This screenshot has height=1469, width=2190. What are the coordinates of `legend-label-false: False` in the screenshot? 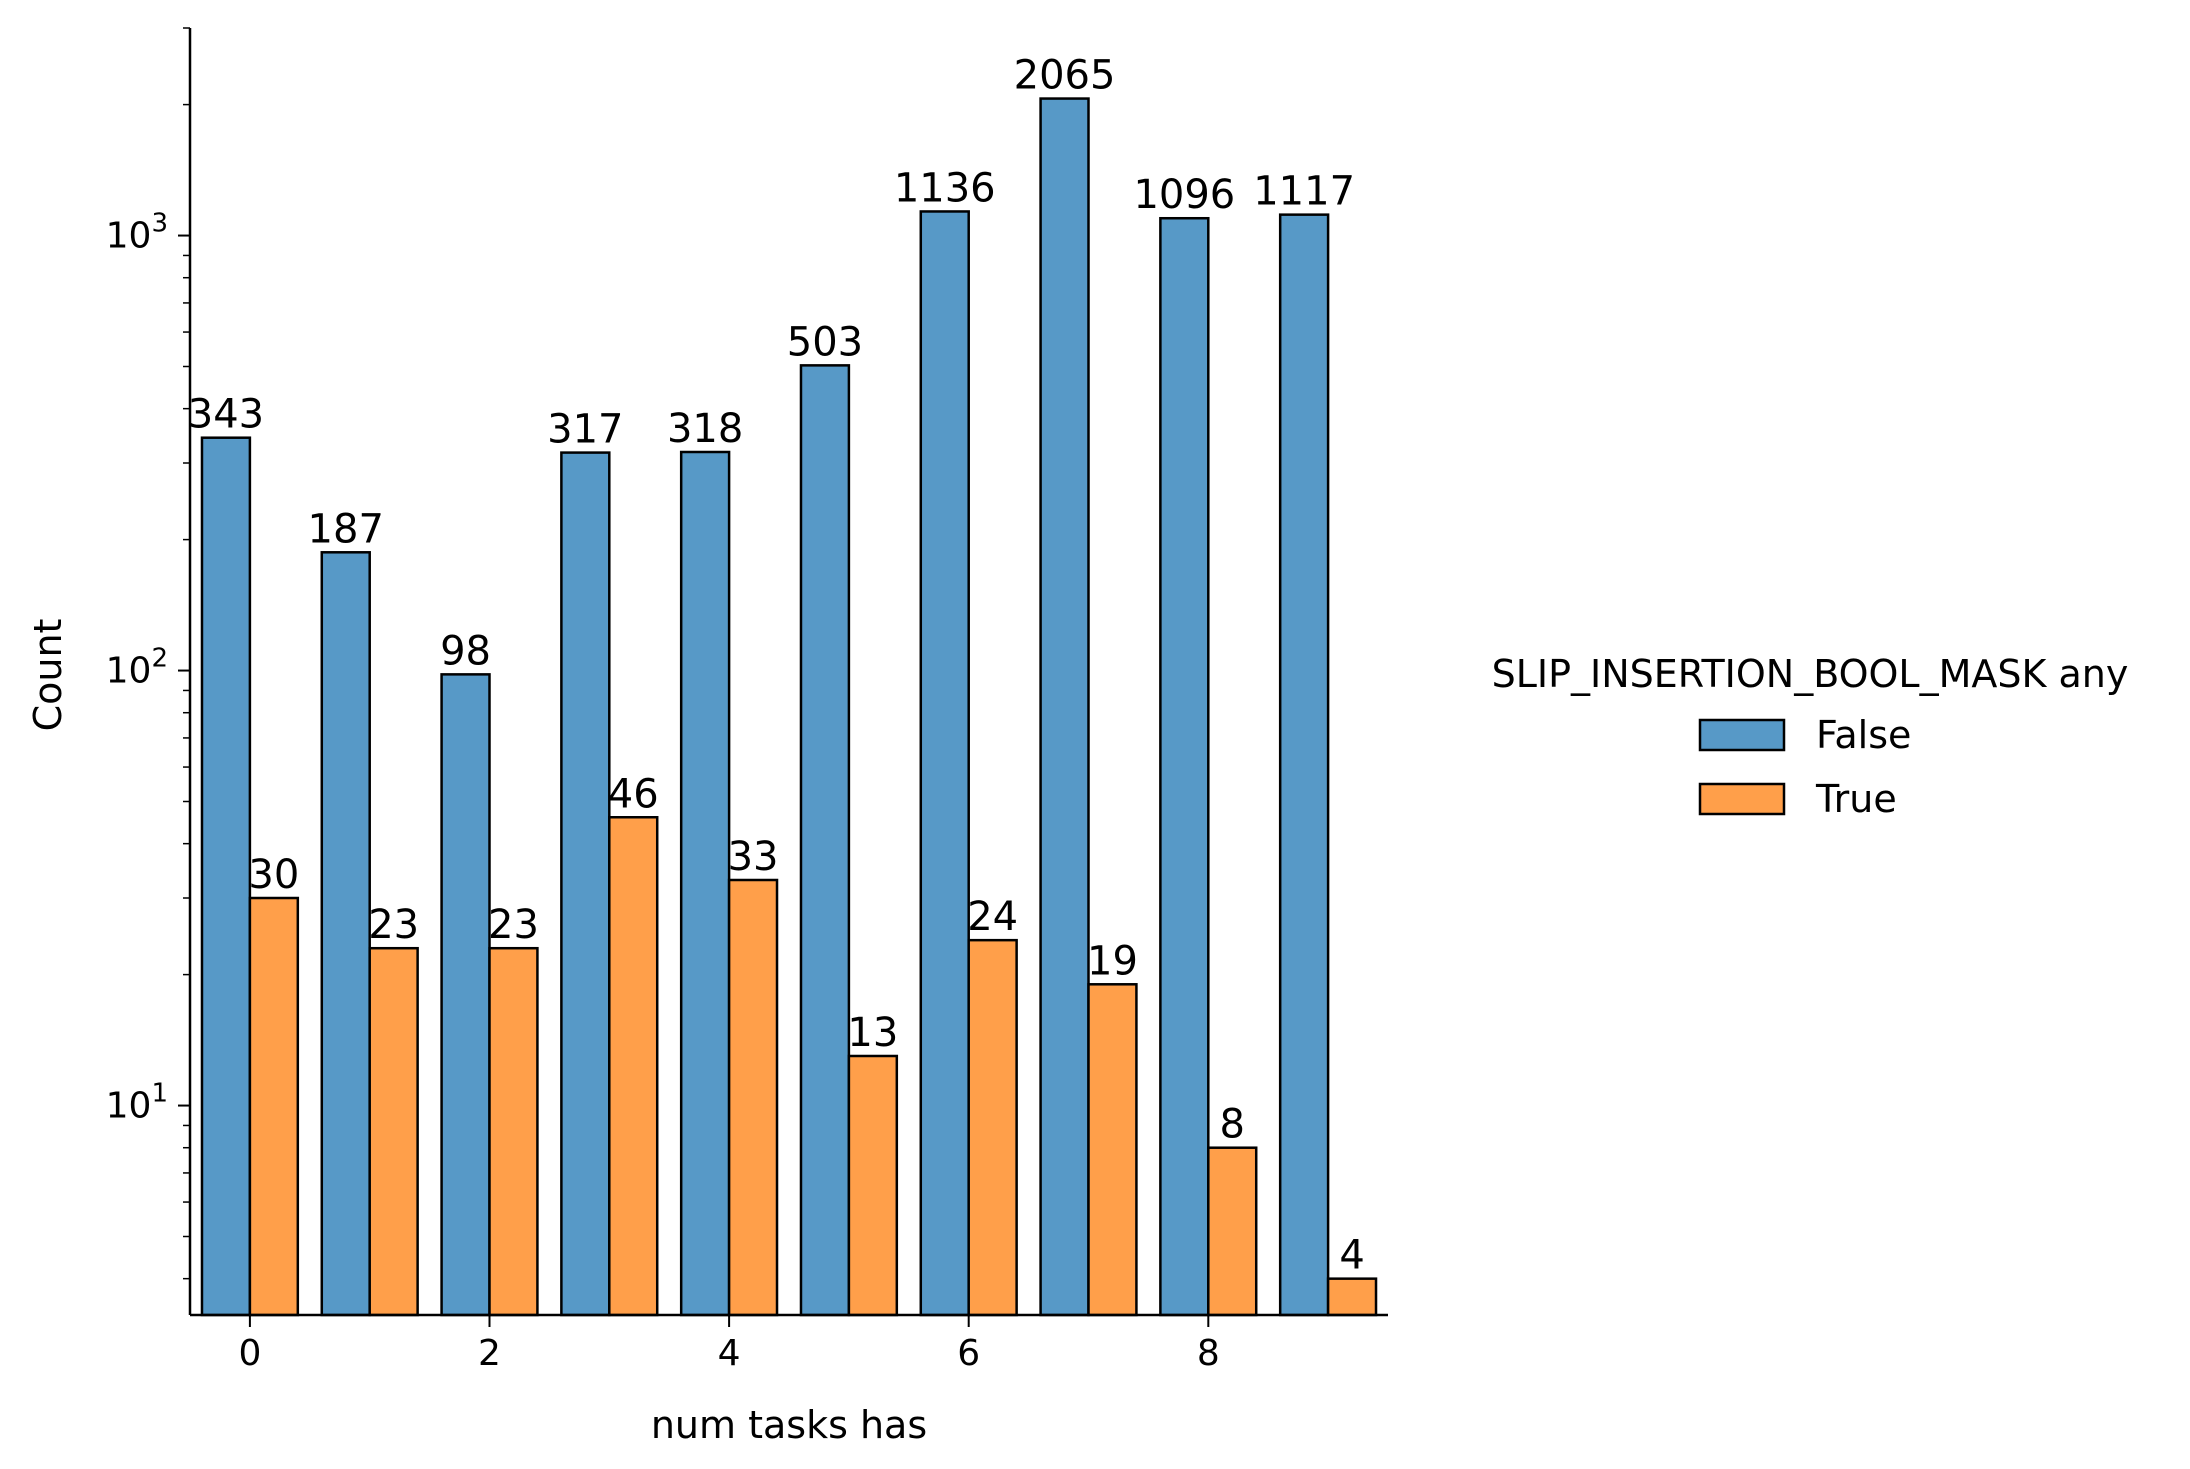 It's located at (1863, 735).